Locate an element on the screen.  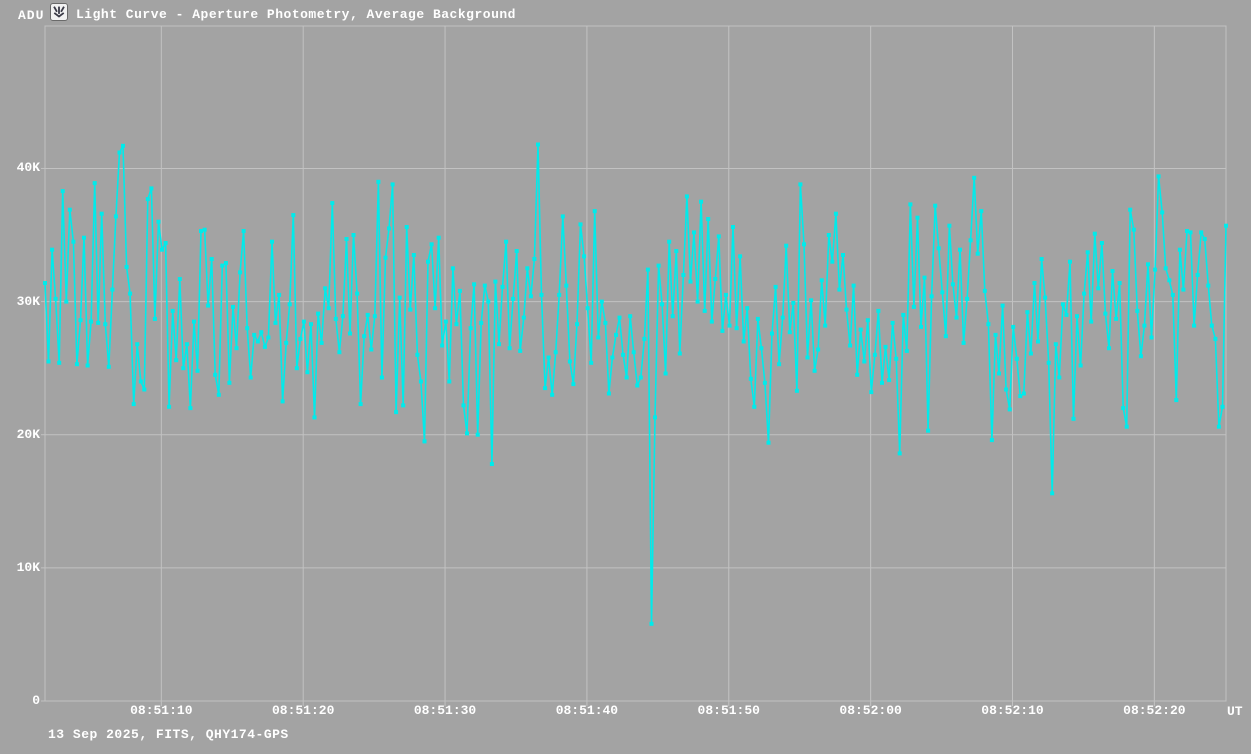
x-tick-label: 08:51:30 is located at coordinates (445, 710).